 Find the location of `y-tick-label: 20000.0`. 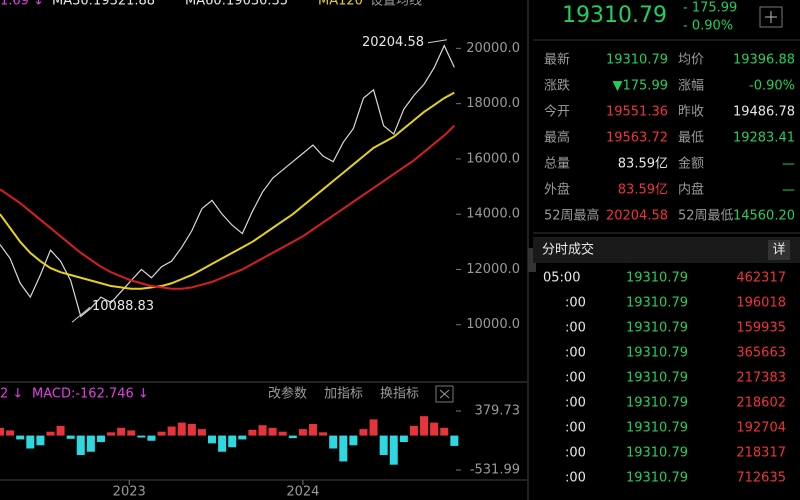

y-tick-label: 20000.0 is located at coordinates (493, 48).